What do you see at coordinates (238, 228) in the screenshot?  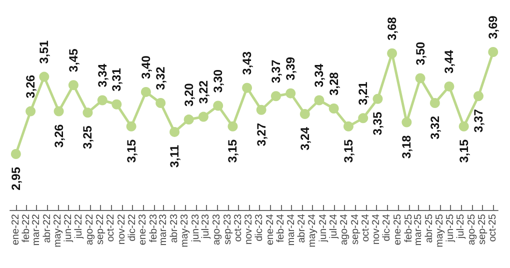 I see `x-tick-label: oct-23` at bounding box center [238, 228].